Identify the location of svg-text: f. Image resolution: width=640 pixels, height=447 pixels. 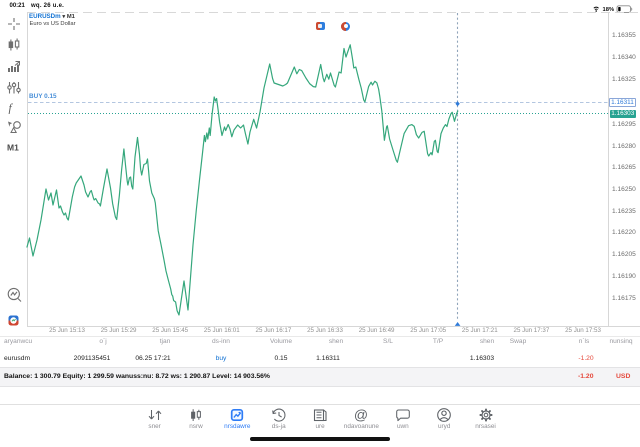
(11, 109).